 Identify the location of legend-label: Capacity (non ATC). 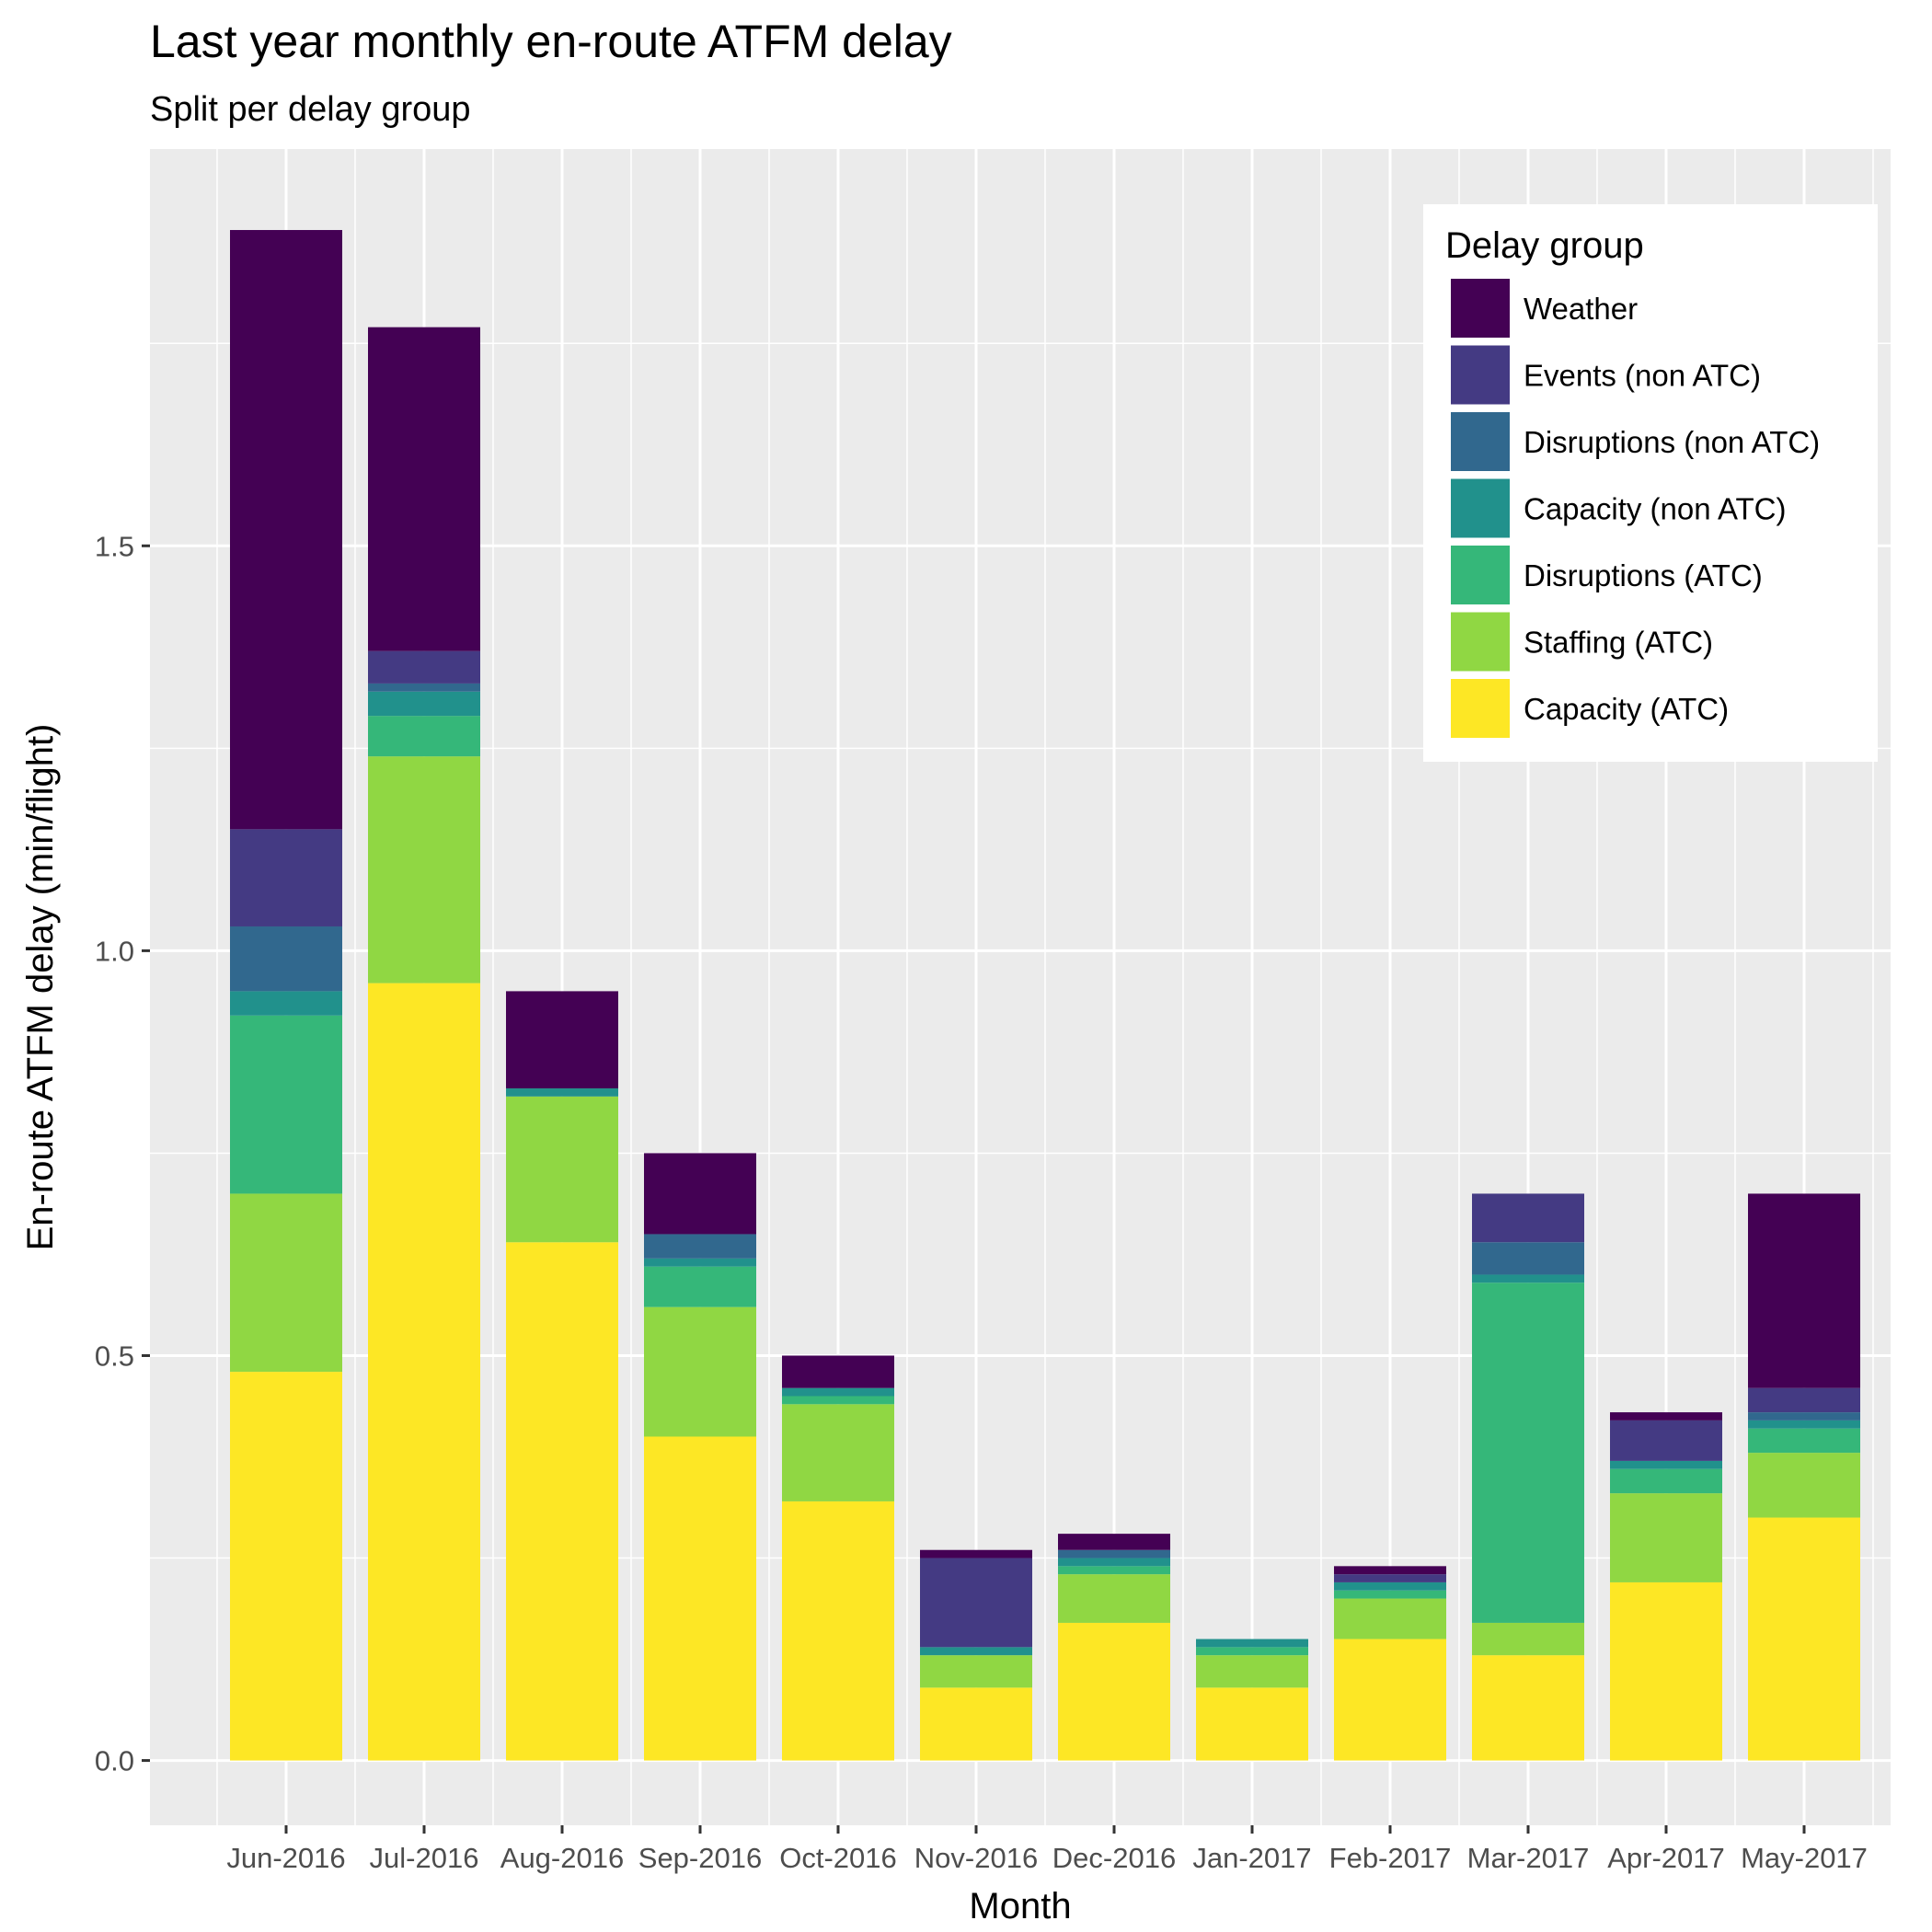
(1655, 509).